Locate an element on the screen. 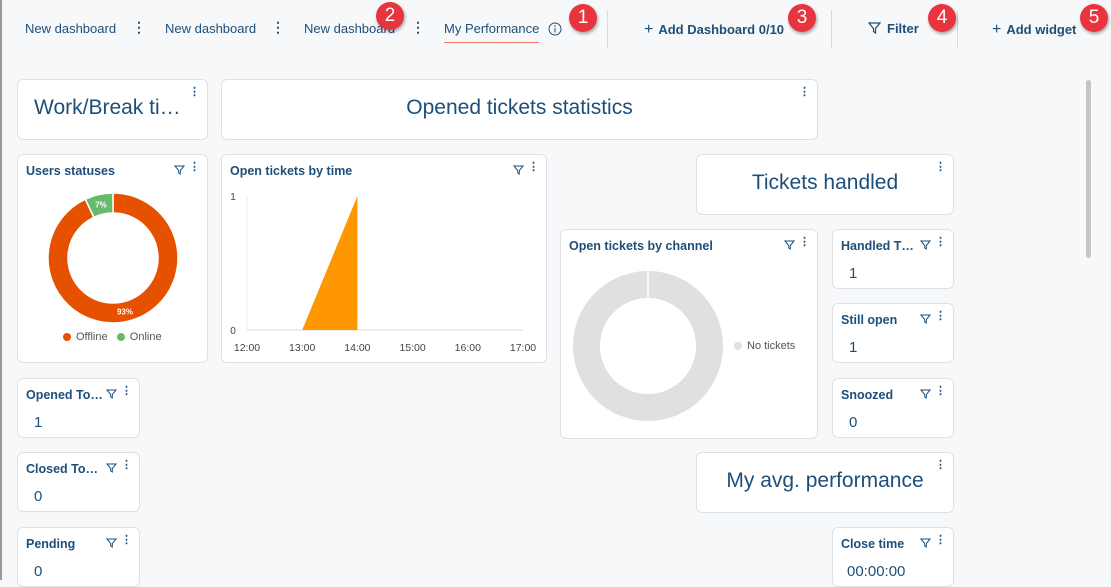  add-dashboard-label: Add Dashboard 0/10 is located at coordinates (721, 29).